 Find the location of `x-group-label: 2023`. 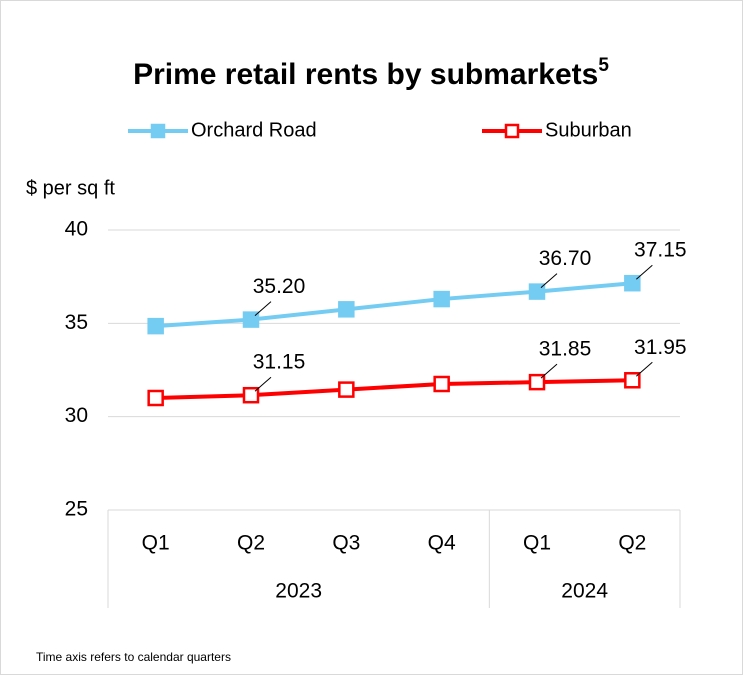

x-group-label: 2023 is located at coordinates (298, 591).